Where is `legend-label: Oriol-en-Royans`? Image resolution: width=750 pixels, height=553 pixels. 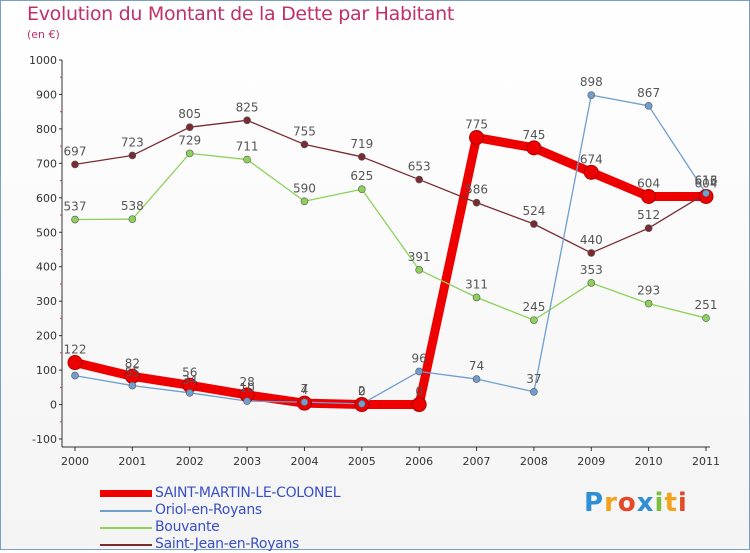
legend-label: Oriol-en-Royans is located at coordinates (208, 510).